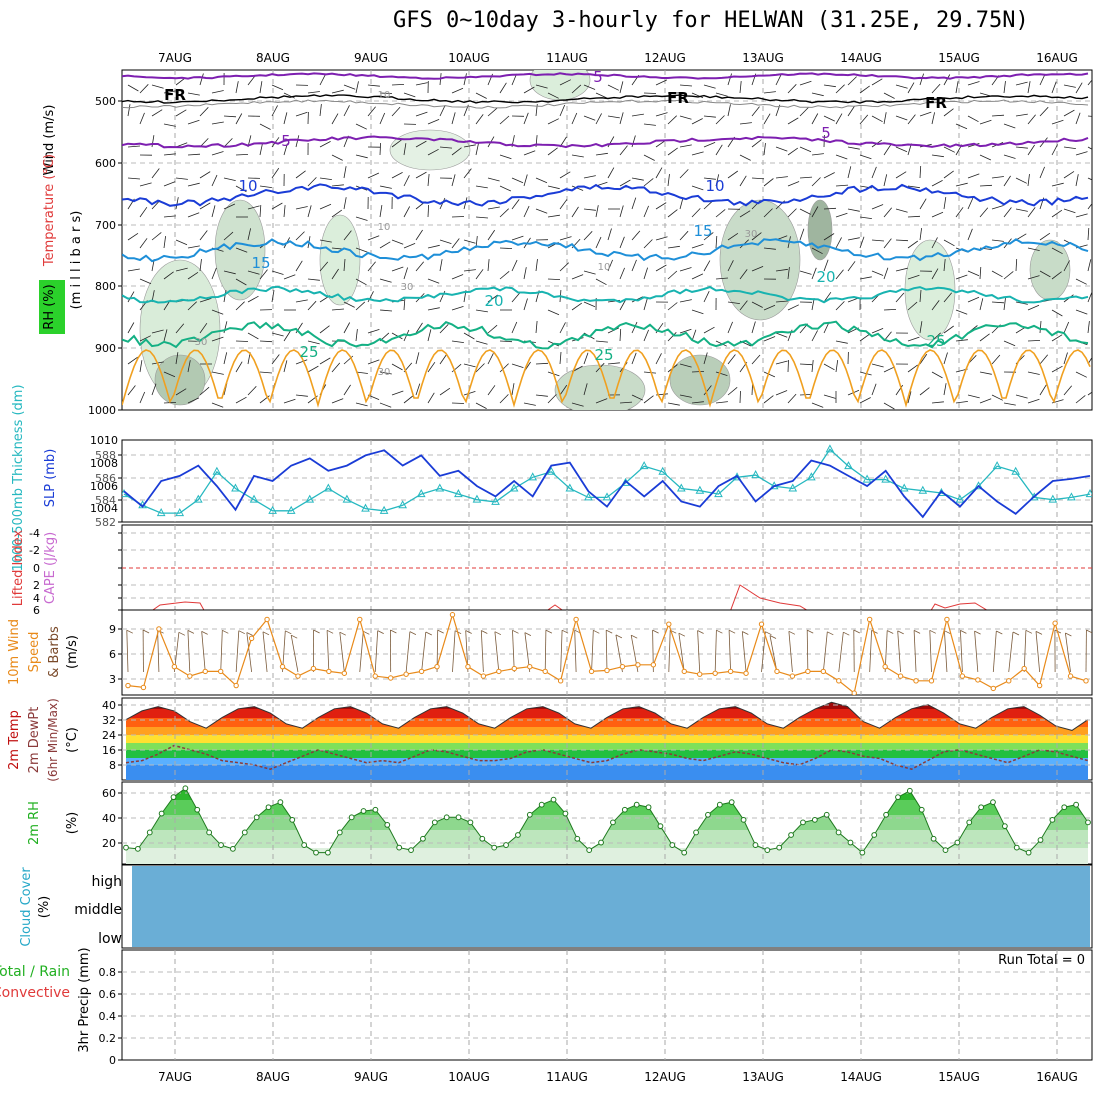 This screenshot has width=1100, height=1100. What do you see at coordinates (76, 260) in the screenshot?
I see `millibars-axis-label: (m i l l i b a r s)` at bounding box center [76, 260].